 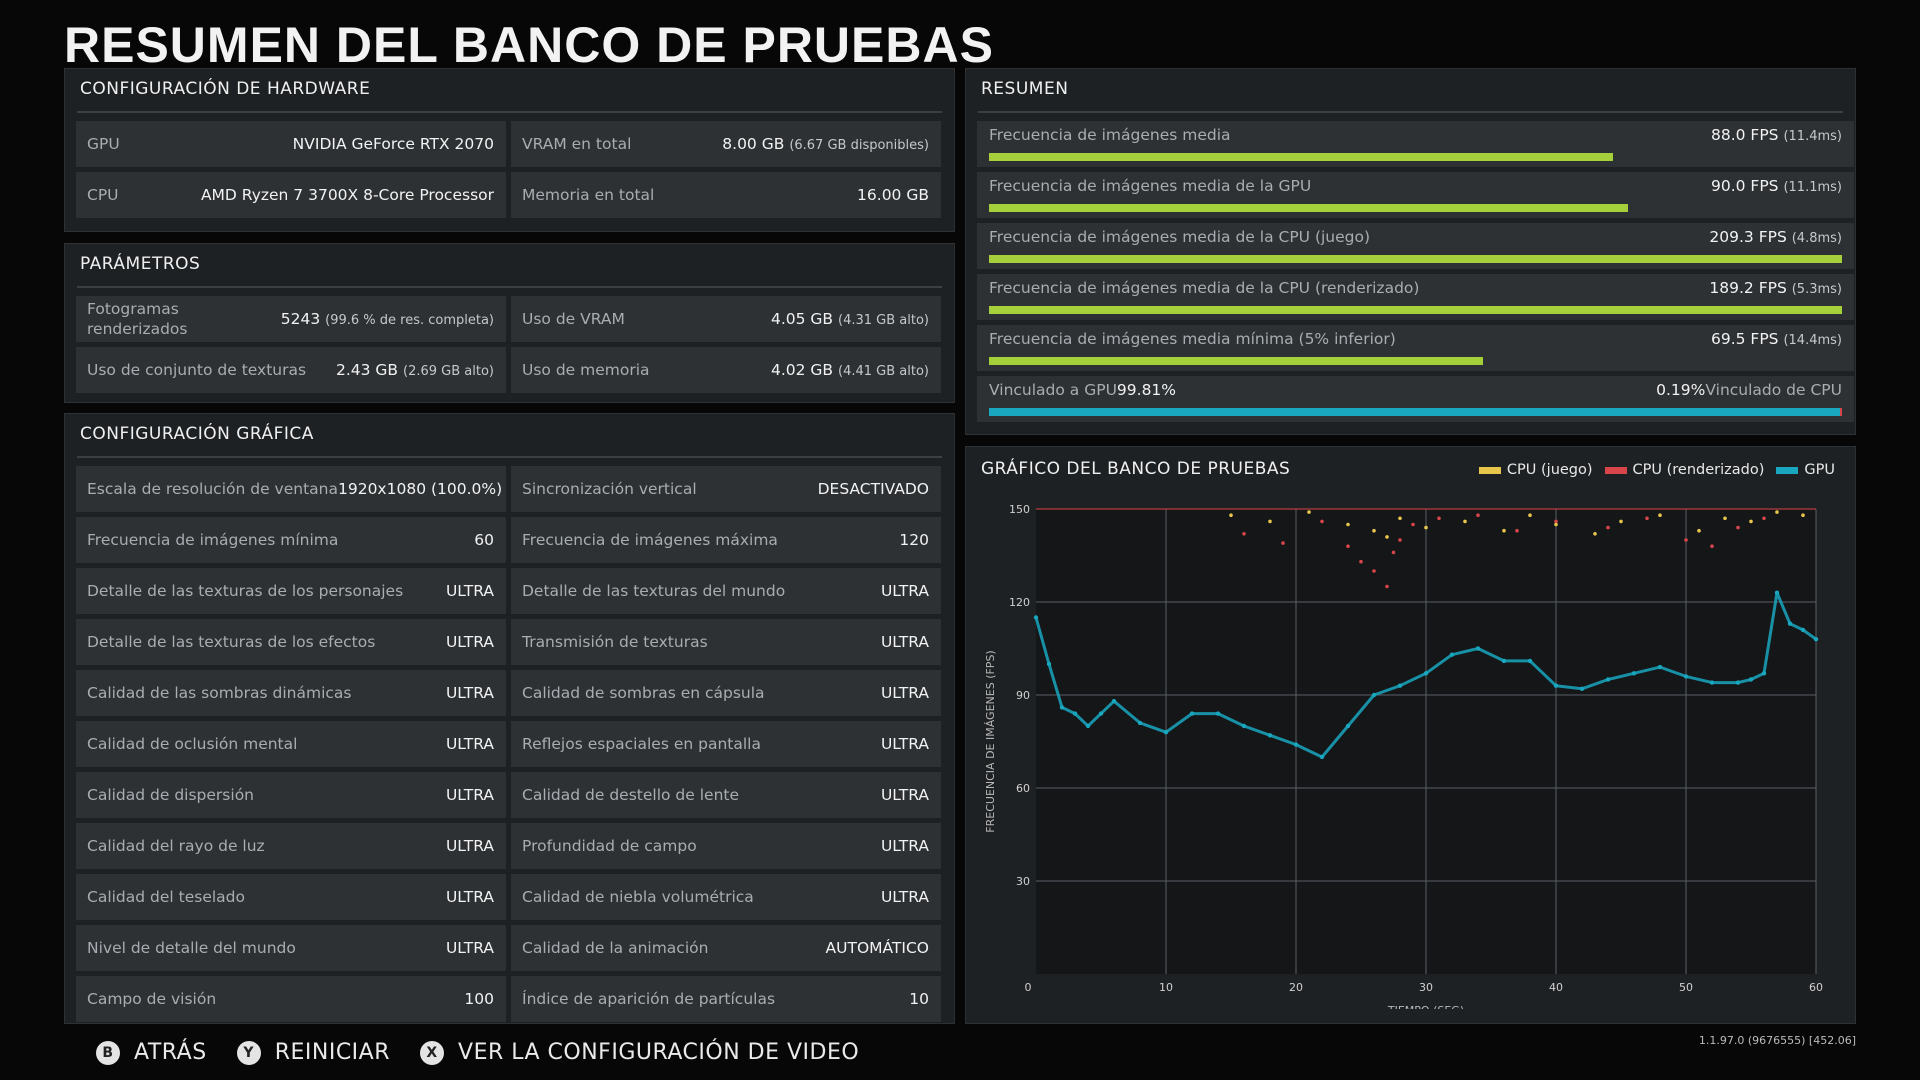 What do you see at coordinates (1023, 788) in the screenshot?
I see `y-tick-label: 60` at bounding box center [1023, 788].